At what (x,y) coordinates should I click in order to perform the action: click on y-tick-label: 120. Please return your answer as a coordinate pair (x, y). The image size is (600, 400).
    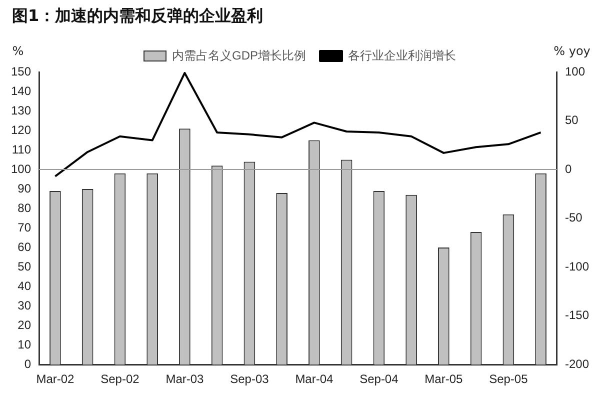
    Looking at the image, I should click on (21, 129).